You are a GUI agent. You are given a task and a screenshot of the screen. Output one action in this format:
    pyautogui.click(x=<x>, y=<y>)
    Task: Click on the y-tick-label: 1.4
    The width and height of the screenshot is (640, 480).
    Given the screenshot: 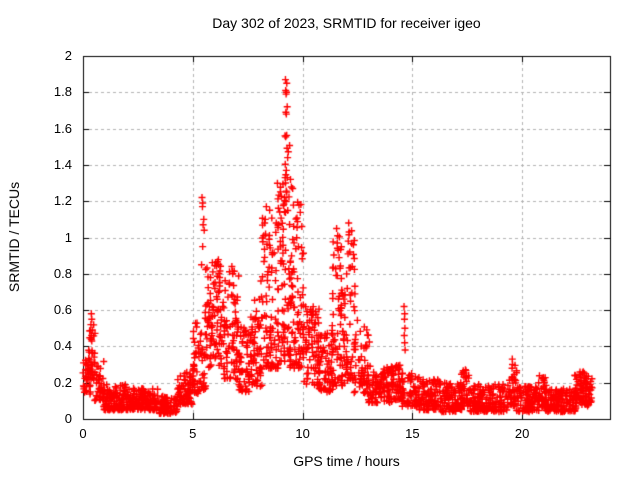 What is the action you would take?
    pyautogui.click(x=62, y=164)
    